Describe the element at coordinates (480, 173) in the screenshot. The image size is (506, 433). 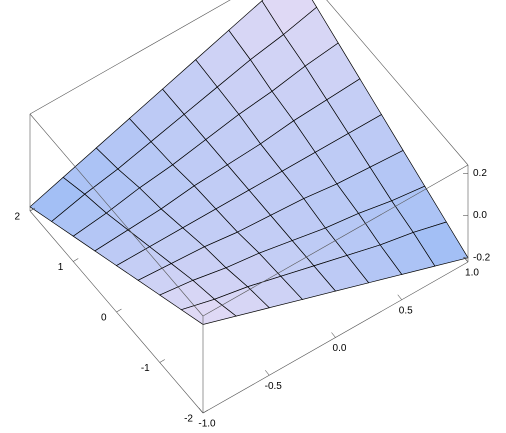
I see `z-tick-label: 0.2` at that location.